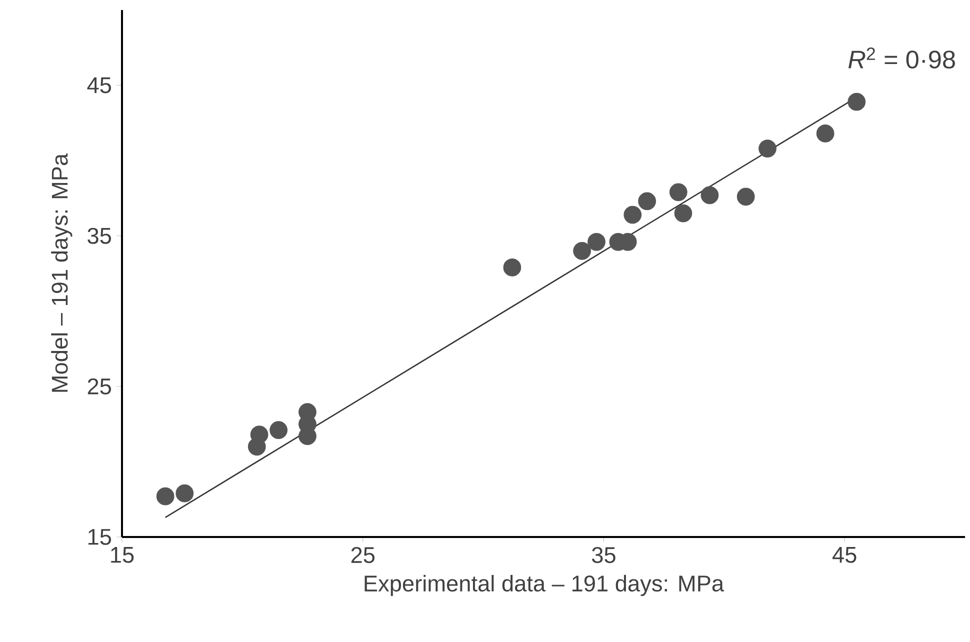 This screenshot has width=970, height=642. I want to click on x-tick-label: 35, so click(604, 555).